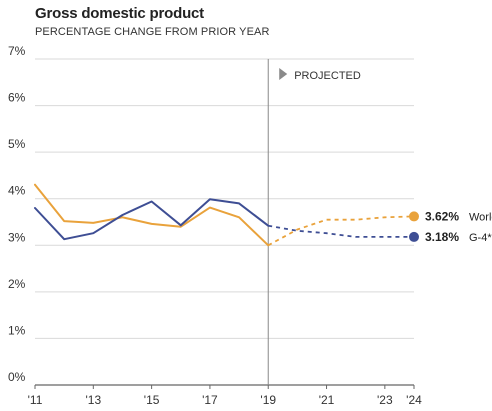 The image size is (492, 411). Describe the element at coordinates (152, 32) in the screenshot. I see `chart-subtitle: PERCENTAGE CHANGE FROM PRIOR YEAR` at that location.